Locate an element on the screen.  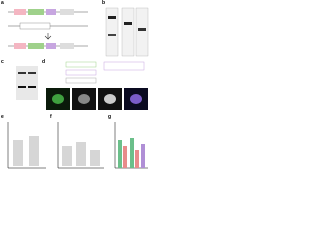
panel-label: c is located at coordinates (2, 62).